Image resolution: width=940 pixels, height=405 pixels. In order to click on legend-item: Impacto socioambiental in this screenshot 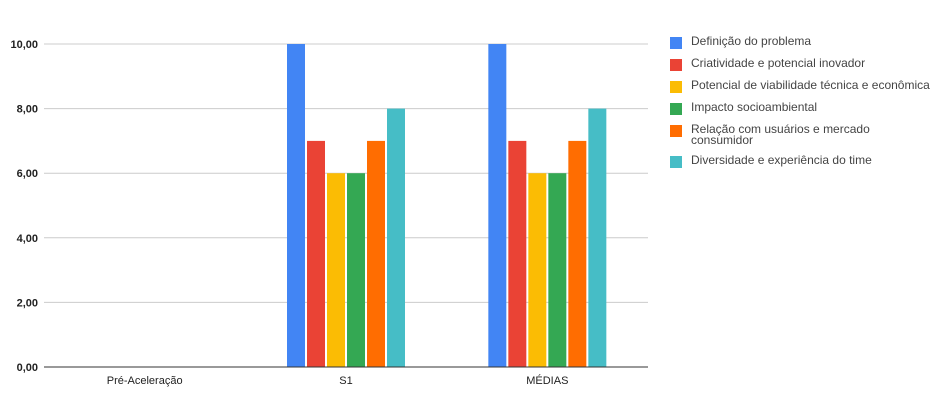, I will do `click(800, 107)`.